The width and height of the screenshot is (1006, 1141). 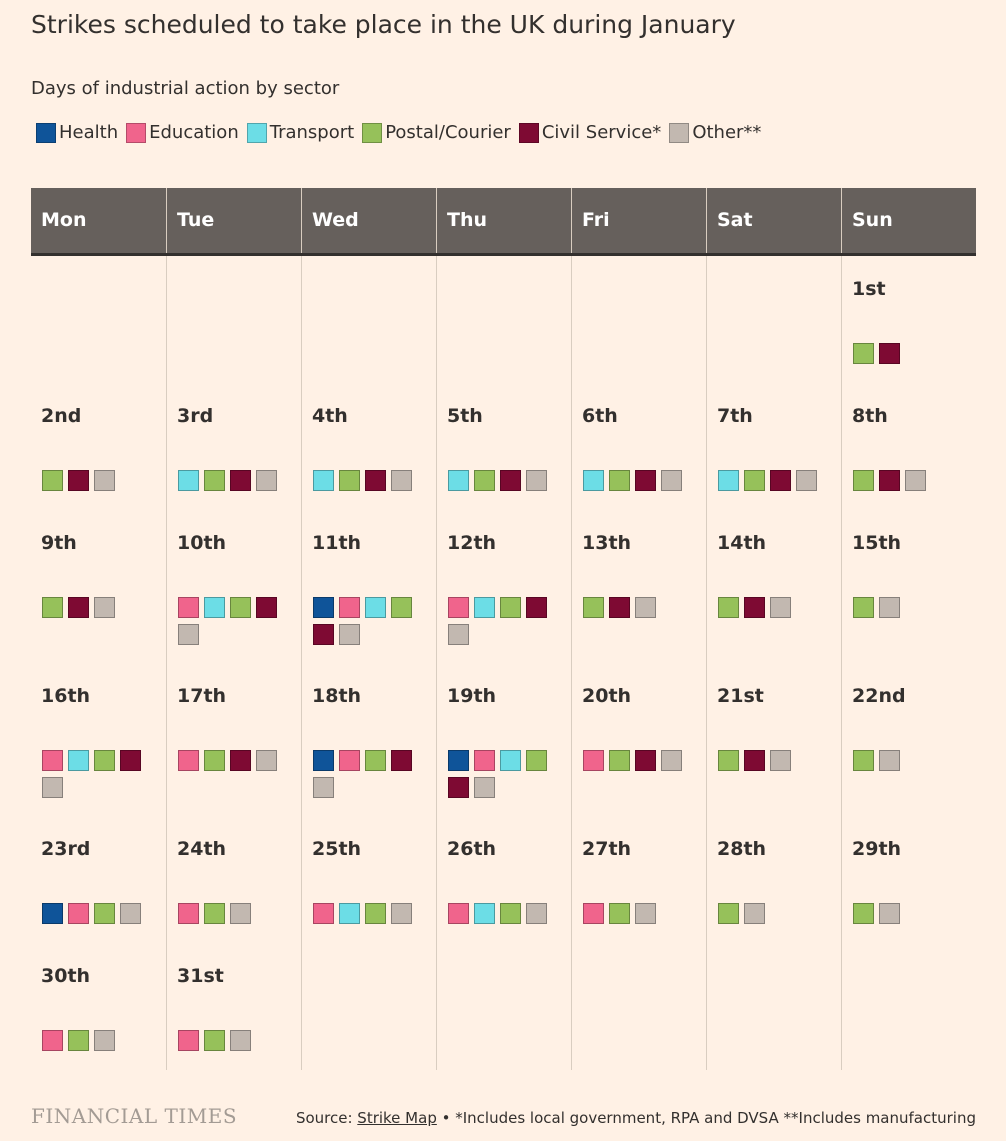 I want to click on day-label: 6th, so click(x=600, y=416).